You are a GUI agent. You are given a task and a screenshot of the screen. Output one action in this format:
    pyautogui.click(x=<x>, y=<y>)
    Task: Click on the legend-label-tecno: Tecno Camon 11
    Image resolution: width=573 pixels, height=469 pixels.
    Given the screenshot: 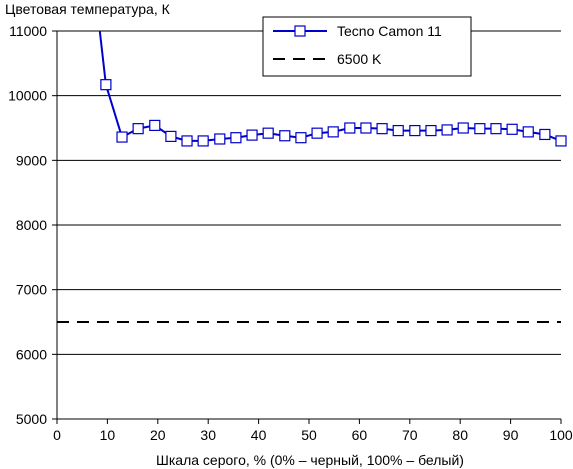 What is the action you would take?
    pyautogui.click(x=389, y=31)
    